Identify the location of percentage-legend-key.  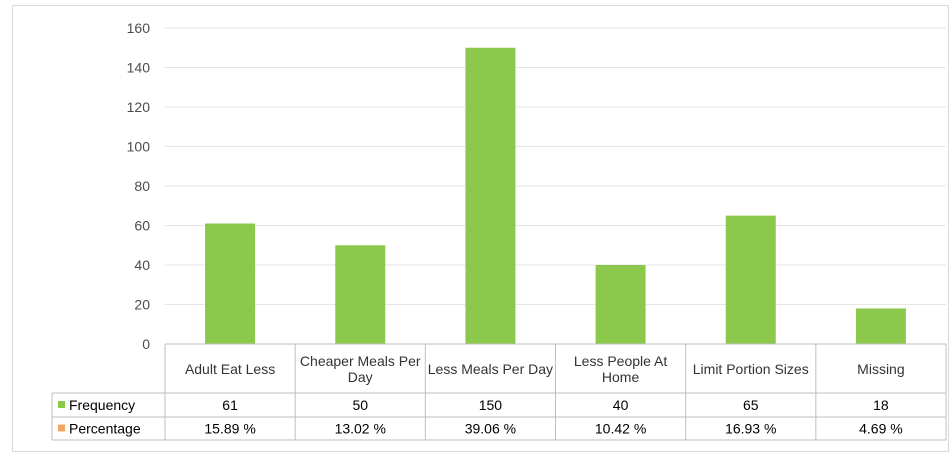
(61, 428).